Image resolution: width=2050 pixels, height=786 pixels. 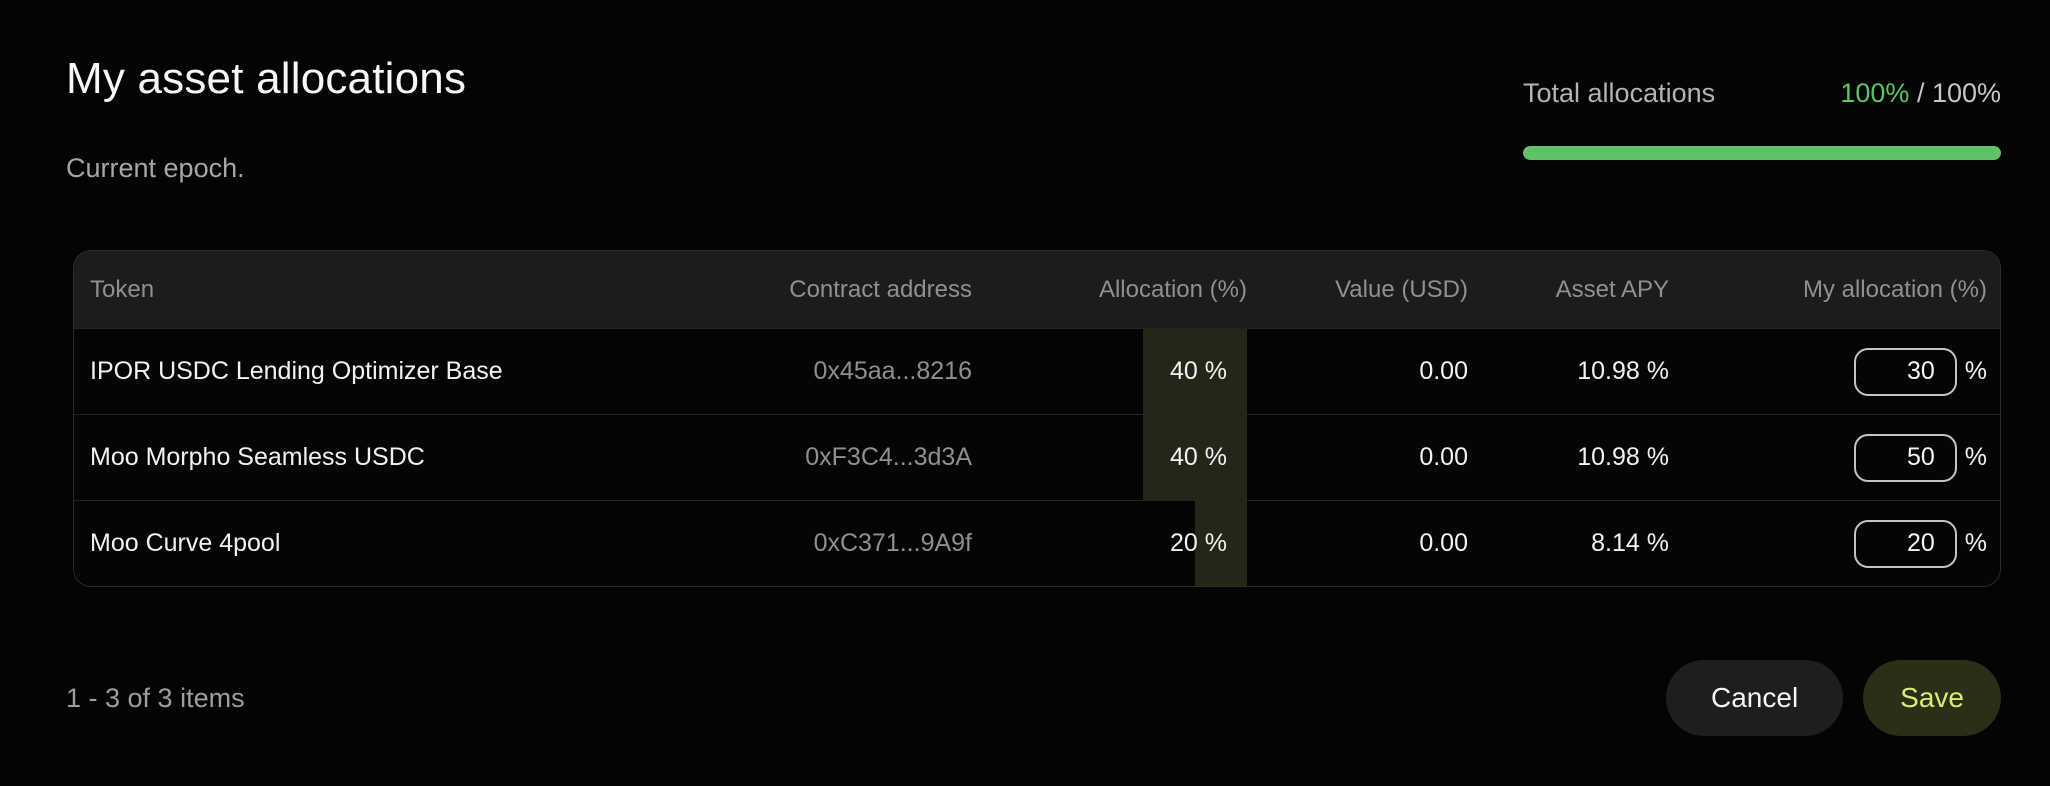 I want to click on total-allocations-label: Total allocations, so click(x=1619, y=93).